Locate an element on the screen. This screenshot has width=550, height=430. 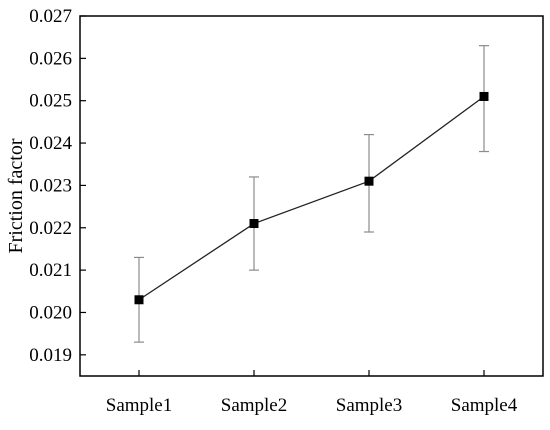
x-tick-label: Sample4 is located at coordinates (484, 405).